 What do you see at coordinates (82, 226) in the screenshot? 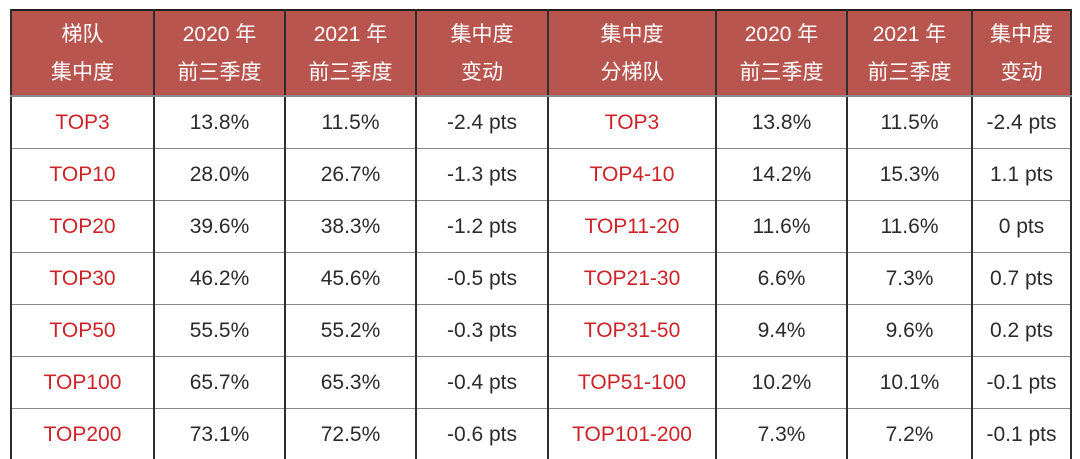
I see `tier-label: TOP20` at bounding box center [82, 226].